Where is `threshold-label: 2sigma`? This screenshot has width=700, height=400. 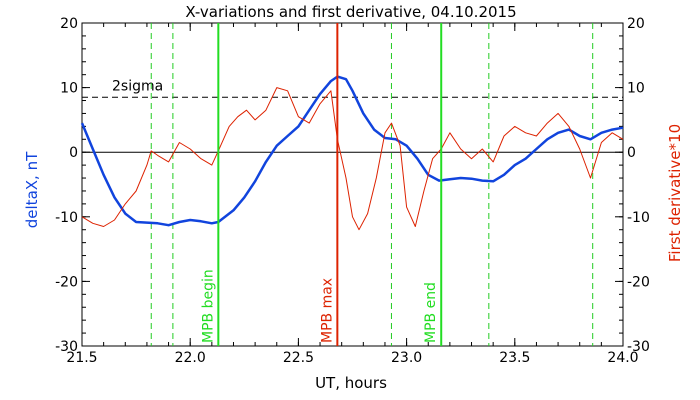
threshold-label: 2sigma is located at coordinates (137, 86).